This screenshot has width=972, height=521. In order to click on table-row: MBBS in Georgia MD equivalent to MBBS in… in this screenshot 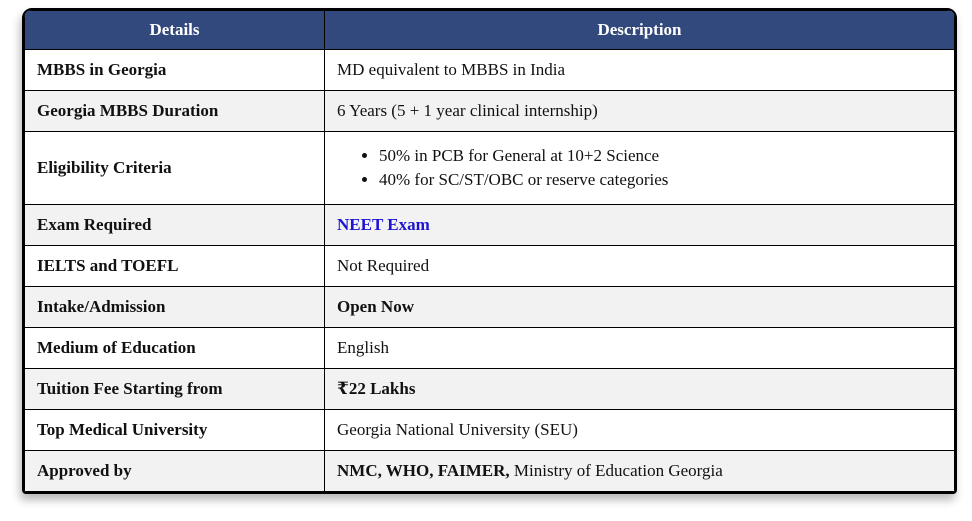, I will do `click(489, 70)`.